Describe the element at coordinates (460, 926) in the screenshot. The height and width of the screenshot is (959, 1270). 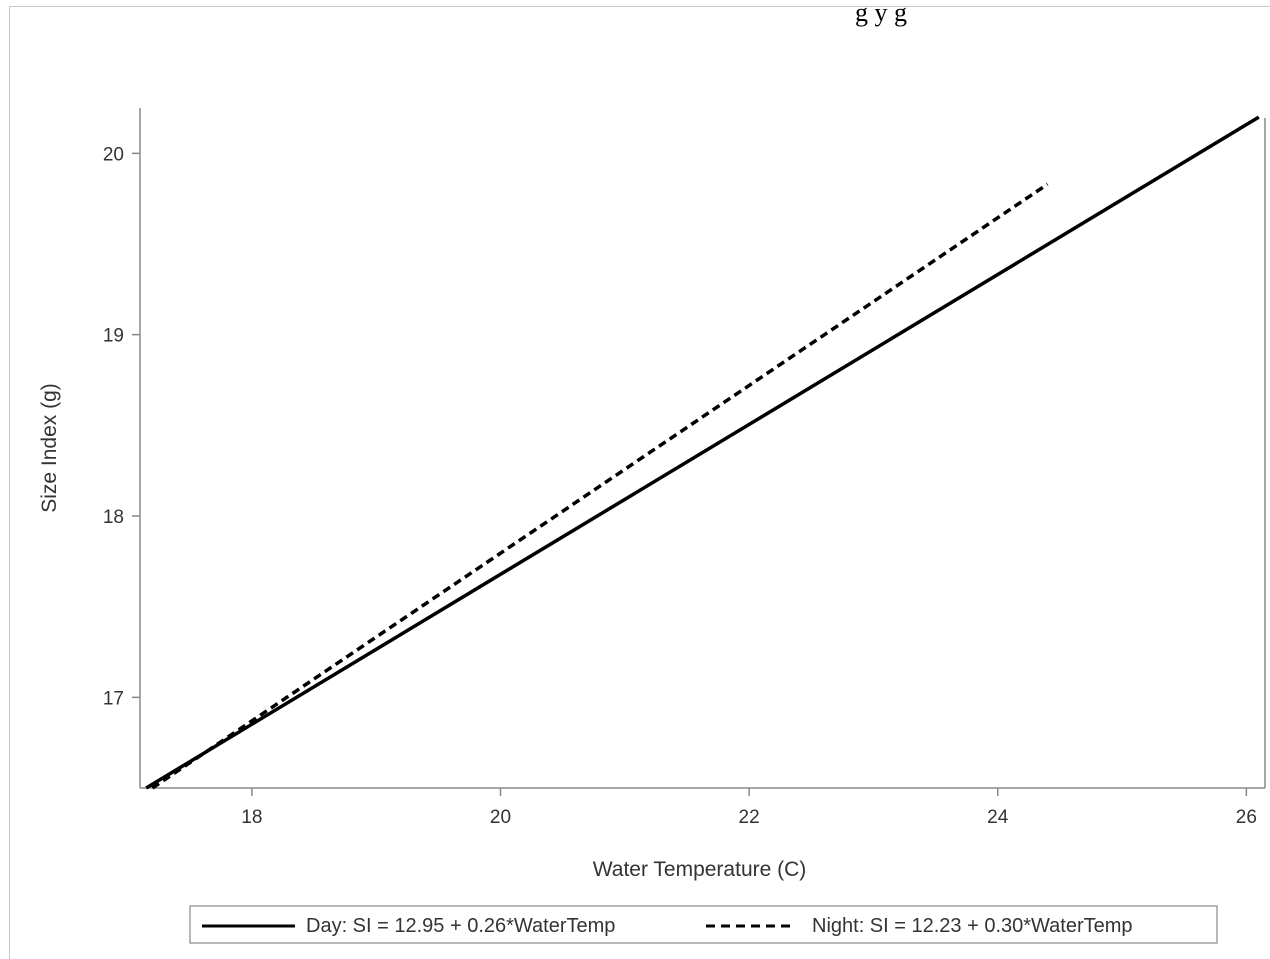
I see `legend-label-day: Day: SI = 12.95 + 0.26*WaterTemp` at that location.